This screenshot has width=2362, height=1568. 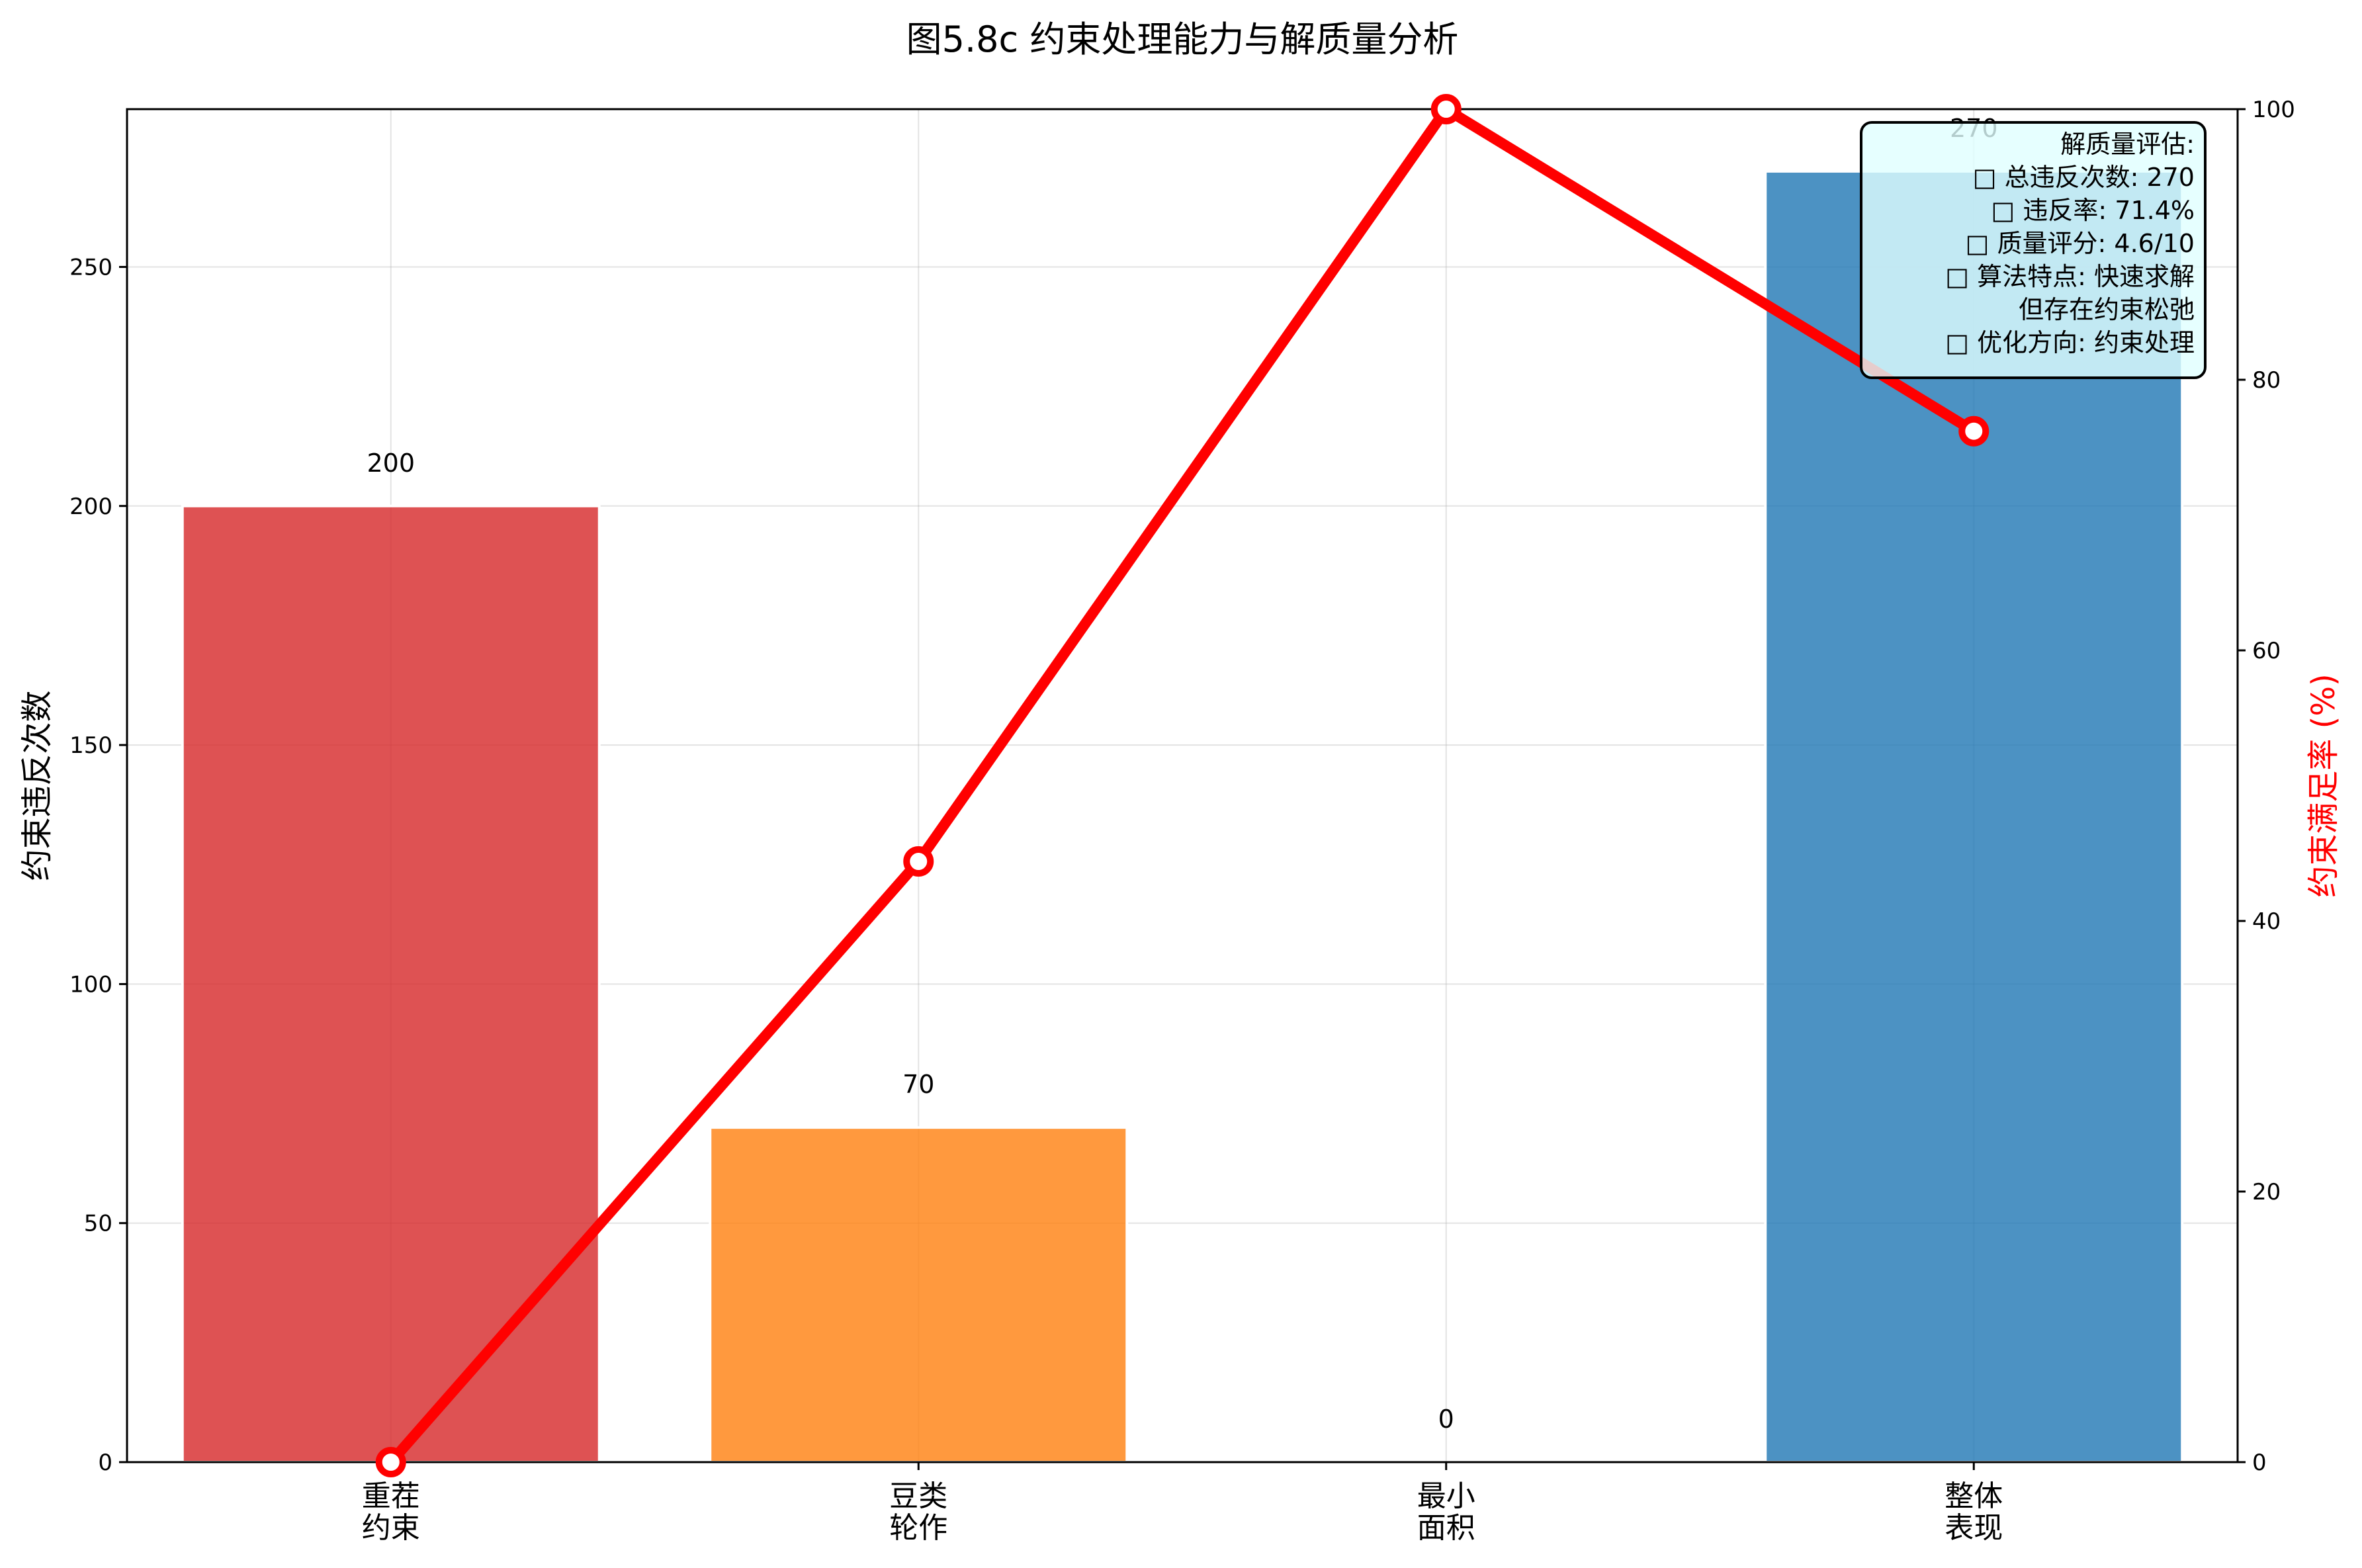 I want to click on annotation-line: 但存在约束松弛, so click(x=2107, y=309).